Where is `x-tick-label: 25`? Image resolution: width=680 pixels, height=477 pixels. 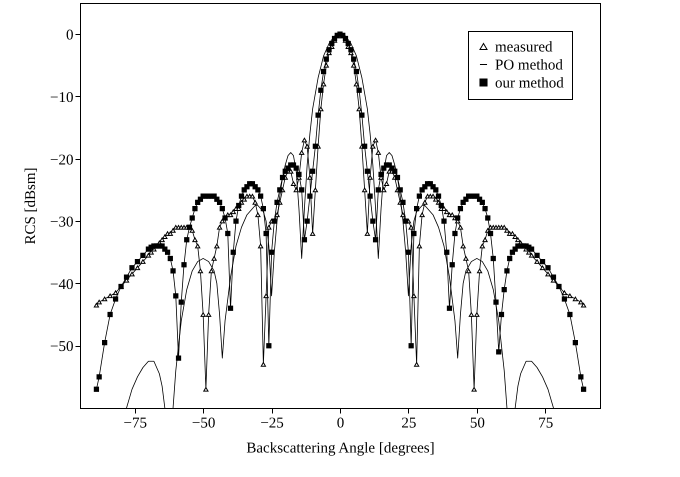
x-tick-label: 25 is located at coordinates (408, 424).